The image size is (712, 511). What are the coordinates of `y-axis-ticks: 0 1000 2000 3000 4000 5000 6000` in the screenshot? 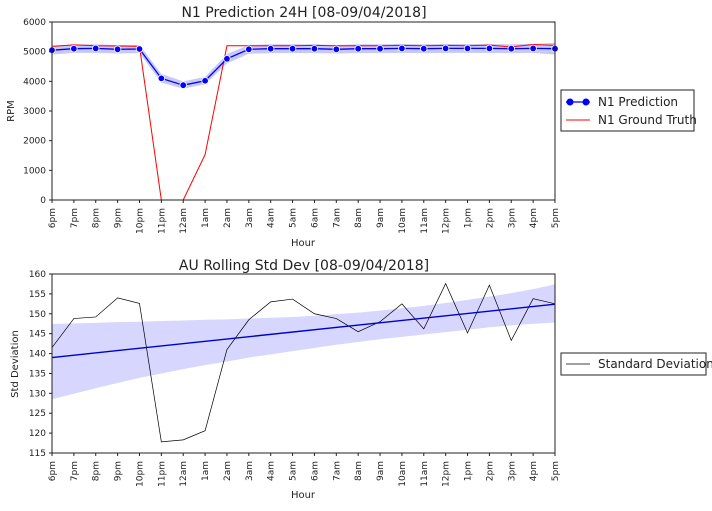 It's located at (37, 112).